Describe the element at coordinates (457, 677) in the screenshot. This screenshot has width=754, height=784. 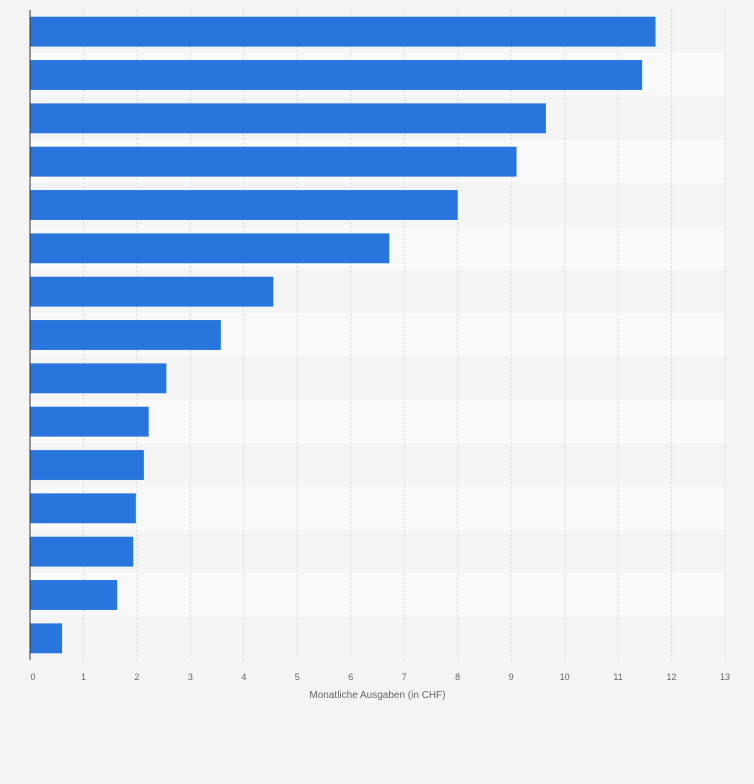
I see `x-tick-label: 8` at that location.